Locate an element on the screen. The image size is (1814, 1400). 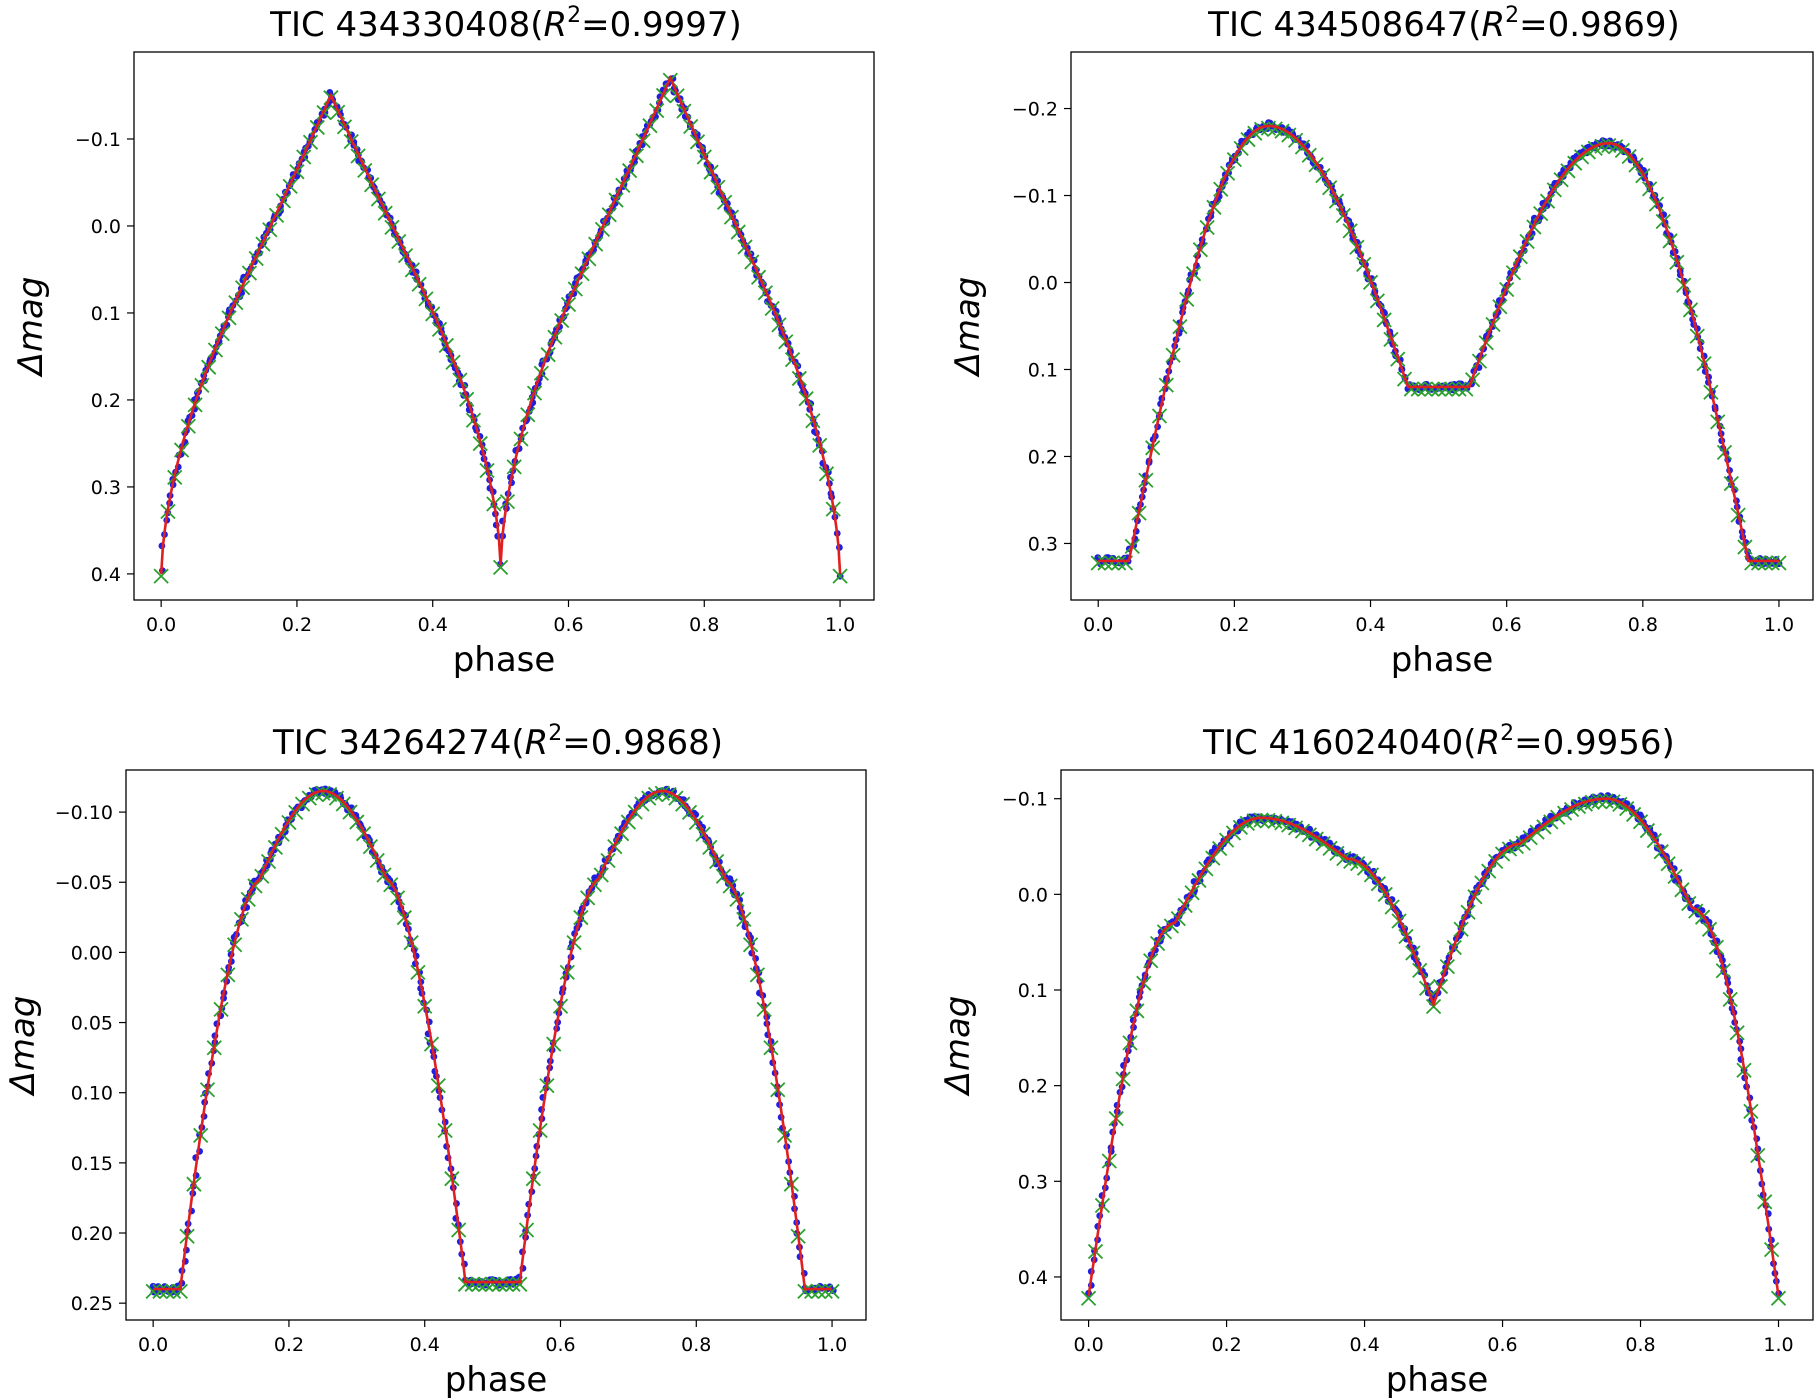
y-tick-label: −0.2 is located at coordinates (1035, 110).